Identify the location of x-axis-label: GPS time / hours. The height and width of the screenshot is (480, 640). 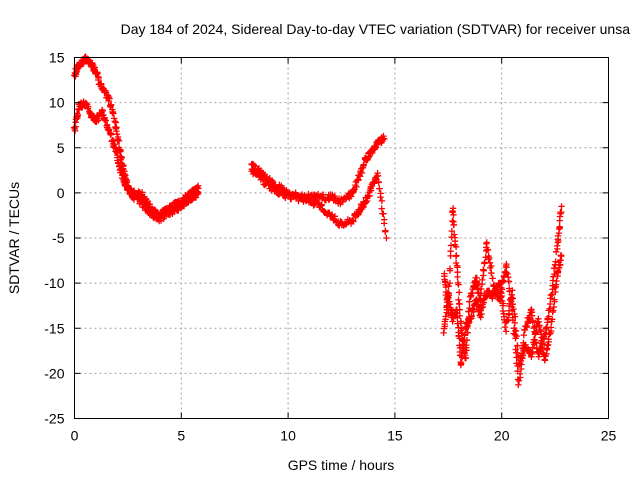
(341, 465).